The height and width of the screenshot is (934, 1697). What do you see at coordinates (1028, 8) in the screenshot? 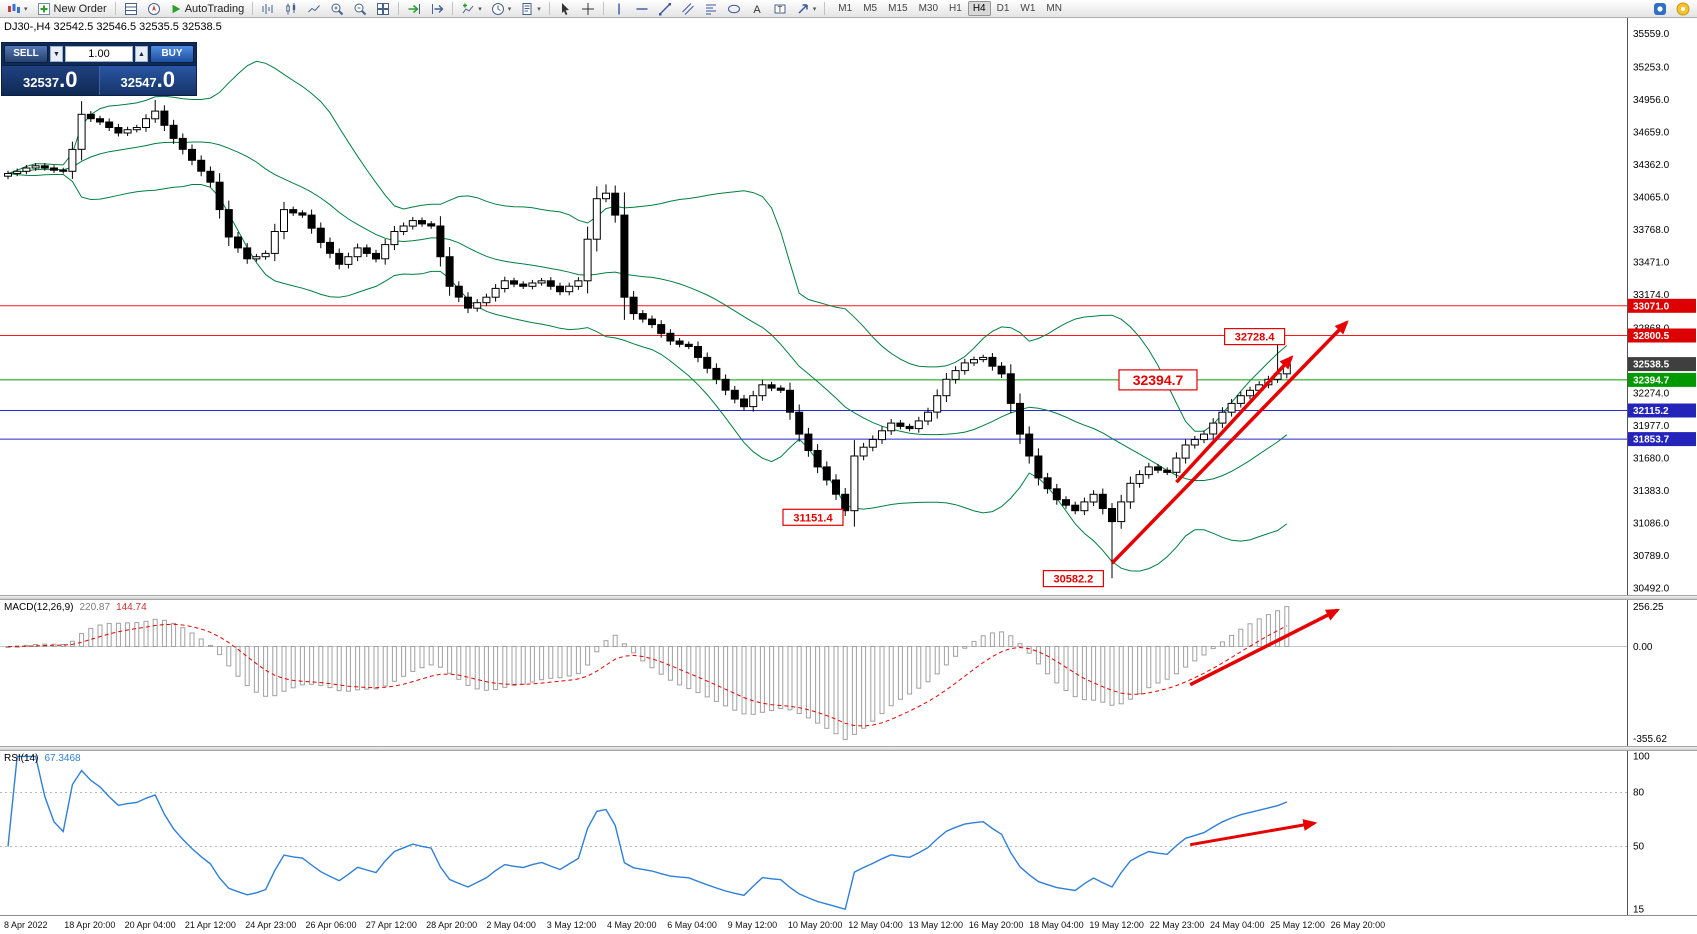
I see `timeframe-w1: W1` at bounding box center [1028, 8].